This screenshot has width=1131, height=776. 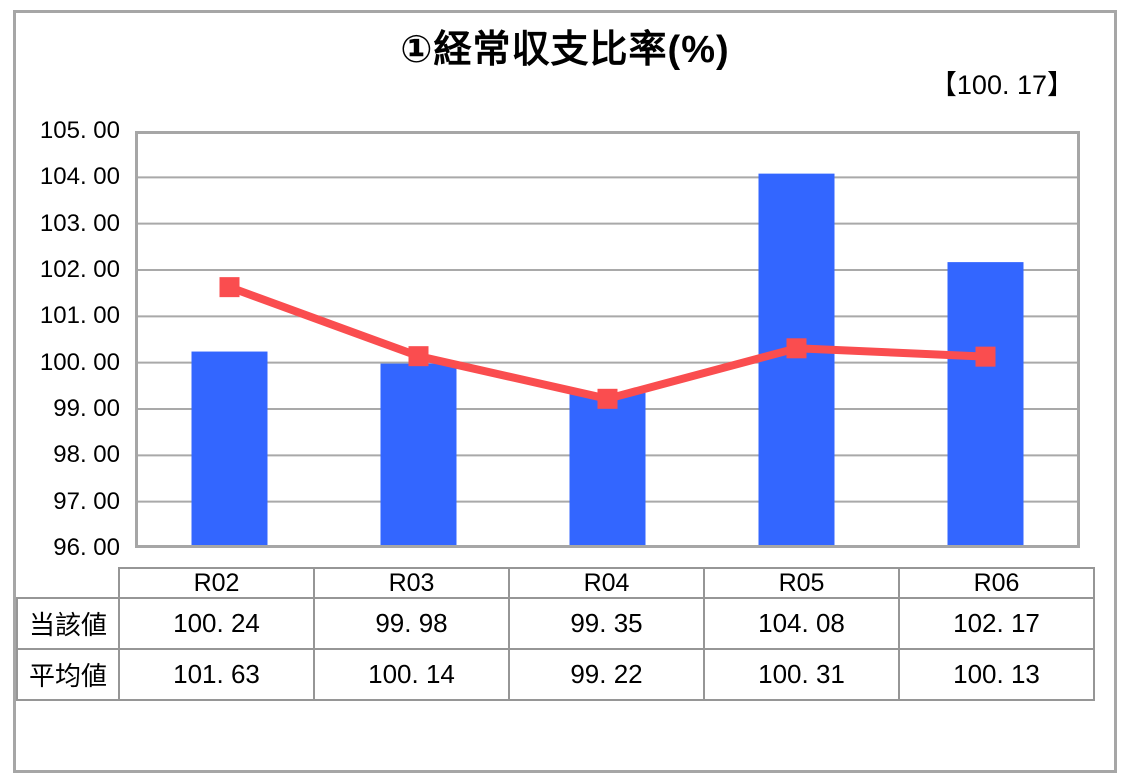 I want to click on table-header-cell: R03, so click(x=411, y=583).